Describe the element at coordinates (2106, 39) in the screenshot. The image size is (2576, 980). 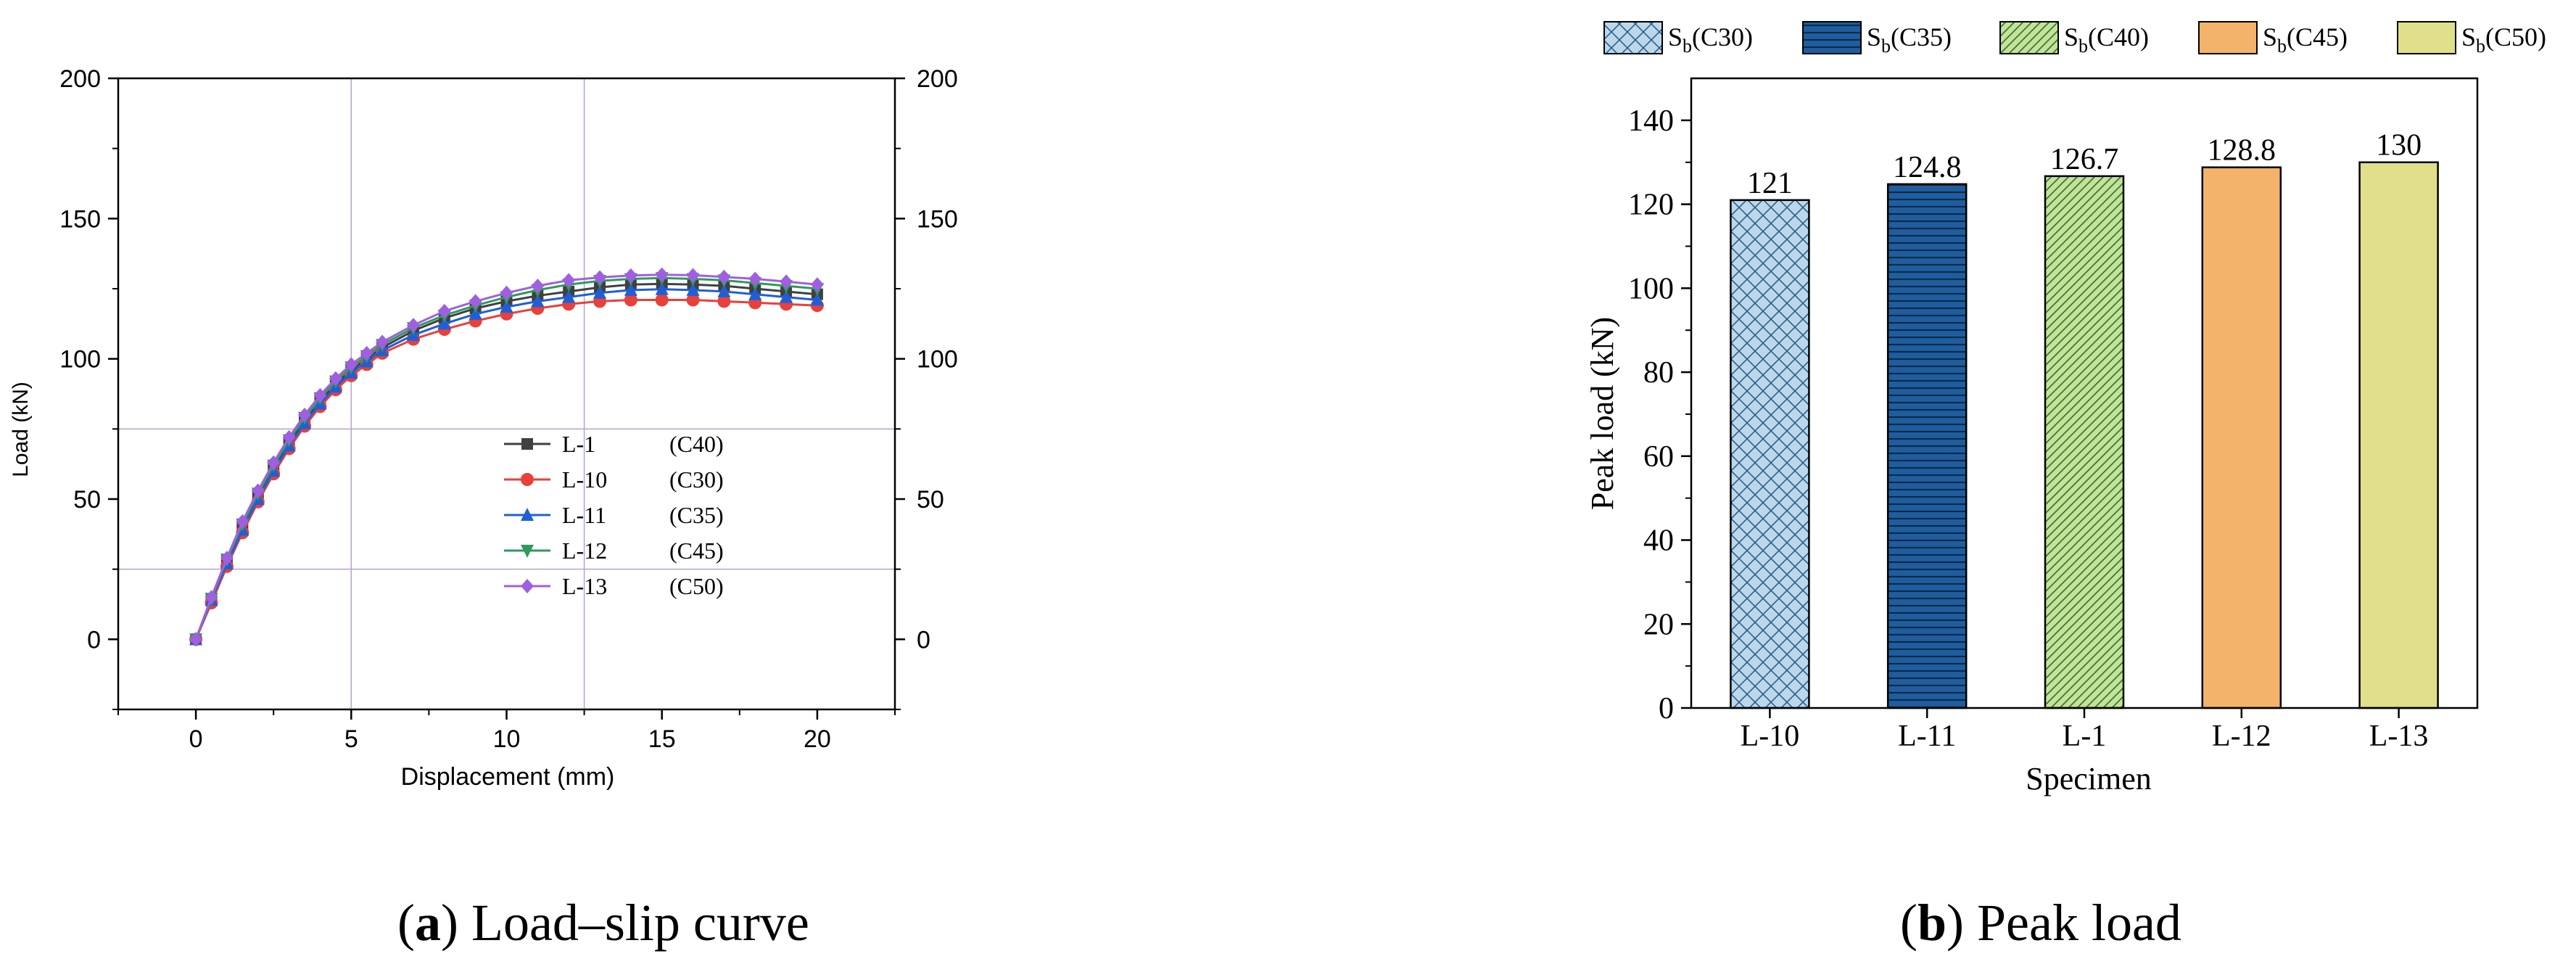
I see `legend-label: Sb(C40)` at that location.